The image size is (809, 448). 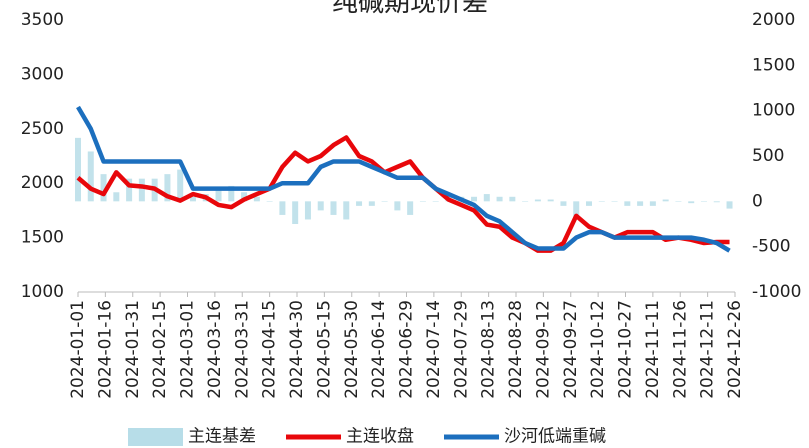 What do you see at coordinates (133, 349) in the screenshot?
I see `x-tick-label: 2024-01-31` at bounding box center [133, 349].